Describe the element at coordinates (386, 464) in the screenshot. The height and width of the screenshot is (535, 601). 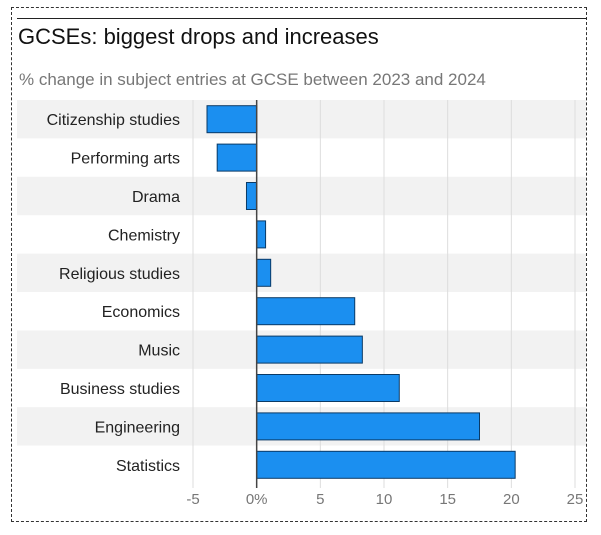
I see `bar-statistics` at that location.